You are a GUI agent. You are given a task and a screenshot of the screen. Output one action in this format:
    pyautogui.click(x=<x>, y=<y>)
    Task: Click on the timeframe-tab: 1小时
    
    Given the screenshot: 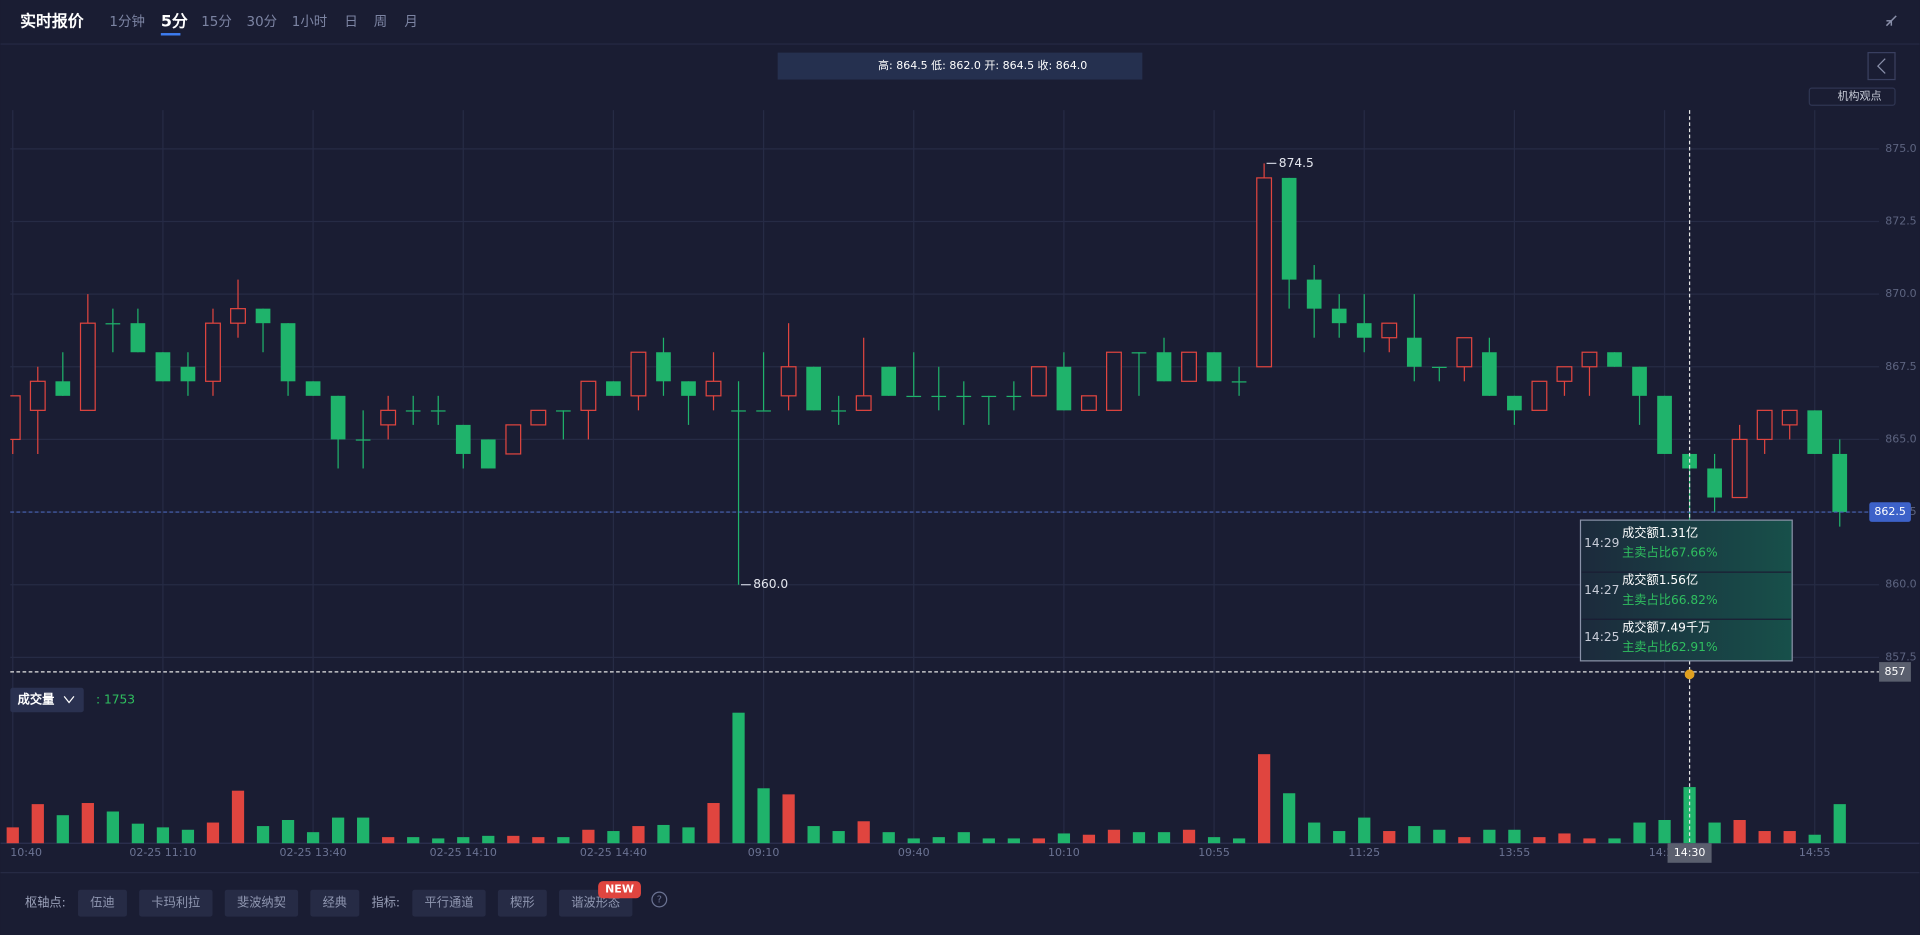 What is the action you would take?
    pyautogui.click(x=309, y=22)
    